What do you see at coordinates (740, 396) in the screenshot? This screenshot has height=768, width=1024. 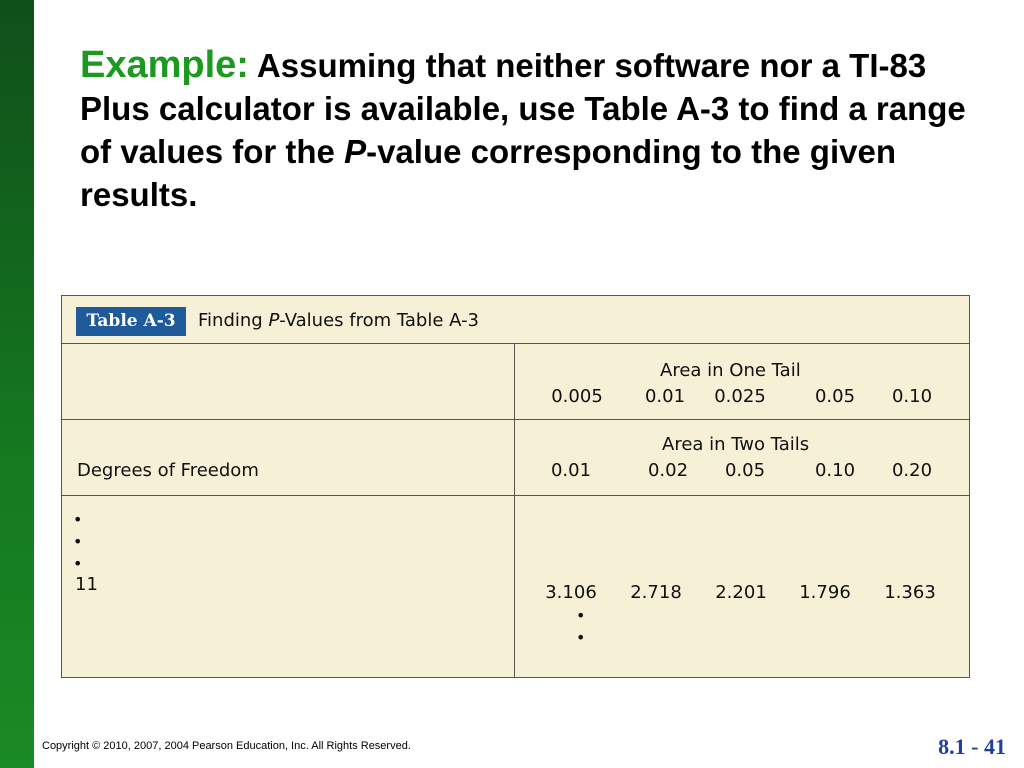 I see `one-tail-value: 0.025` at bounding box center [740, 396].